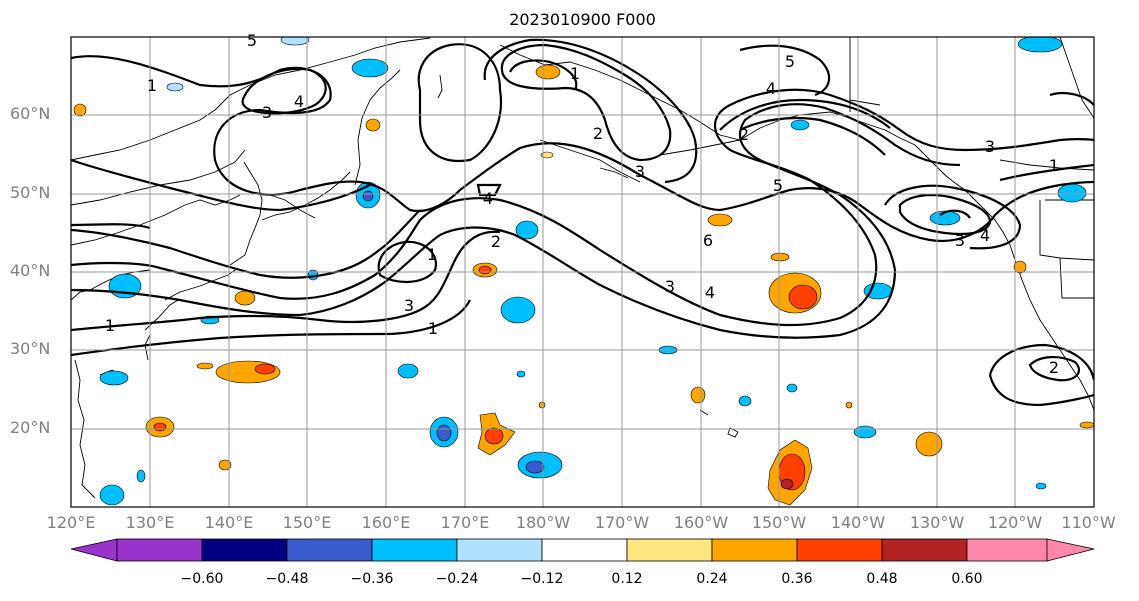 This screenshot has width=1139, height=601. What do you see at coordinates (858, 522) in the screenshot?
I see `lon-label: 140°W` at bounding box center [858, 522].